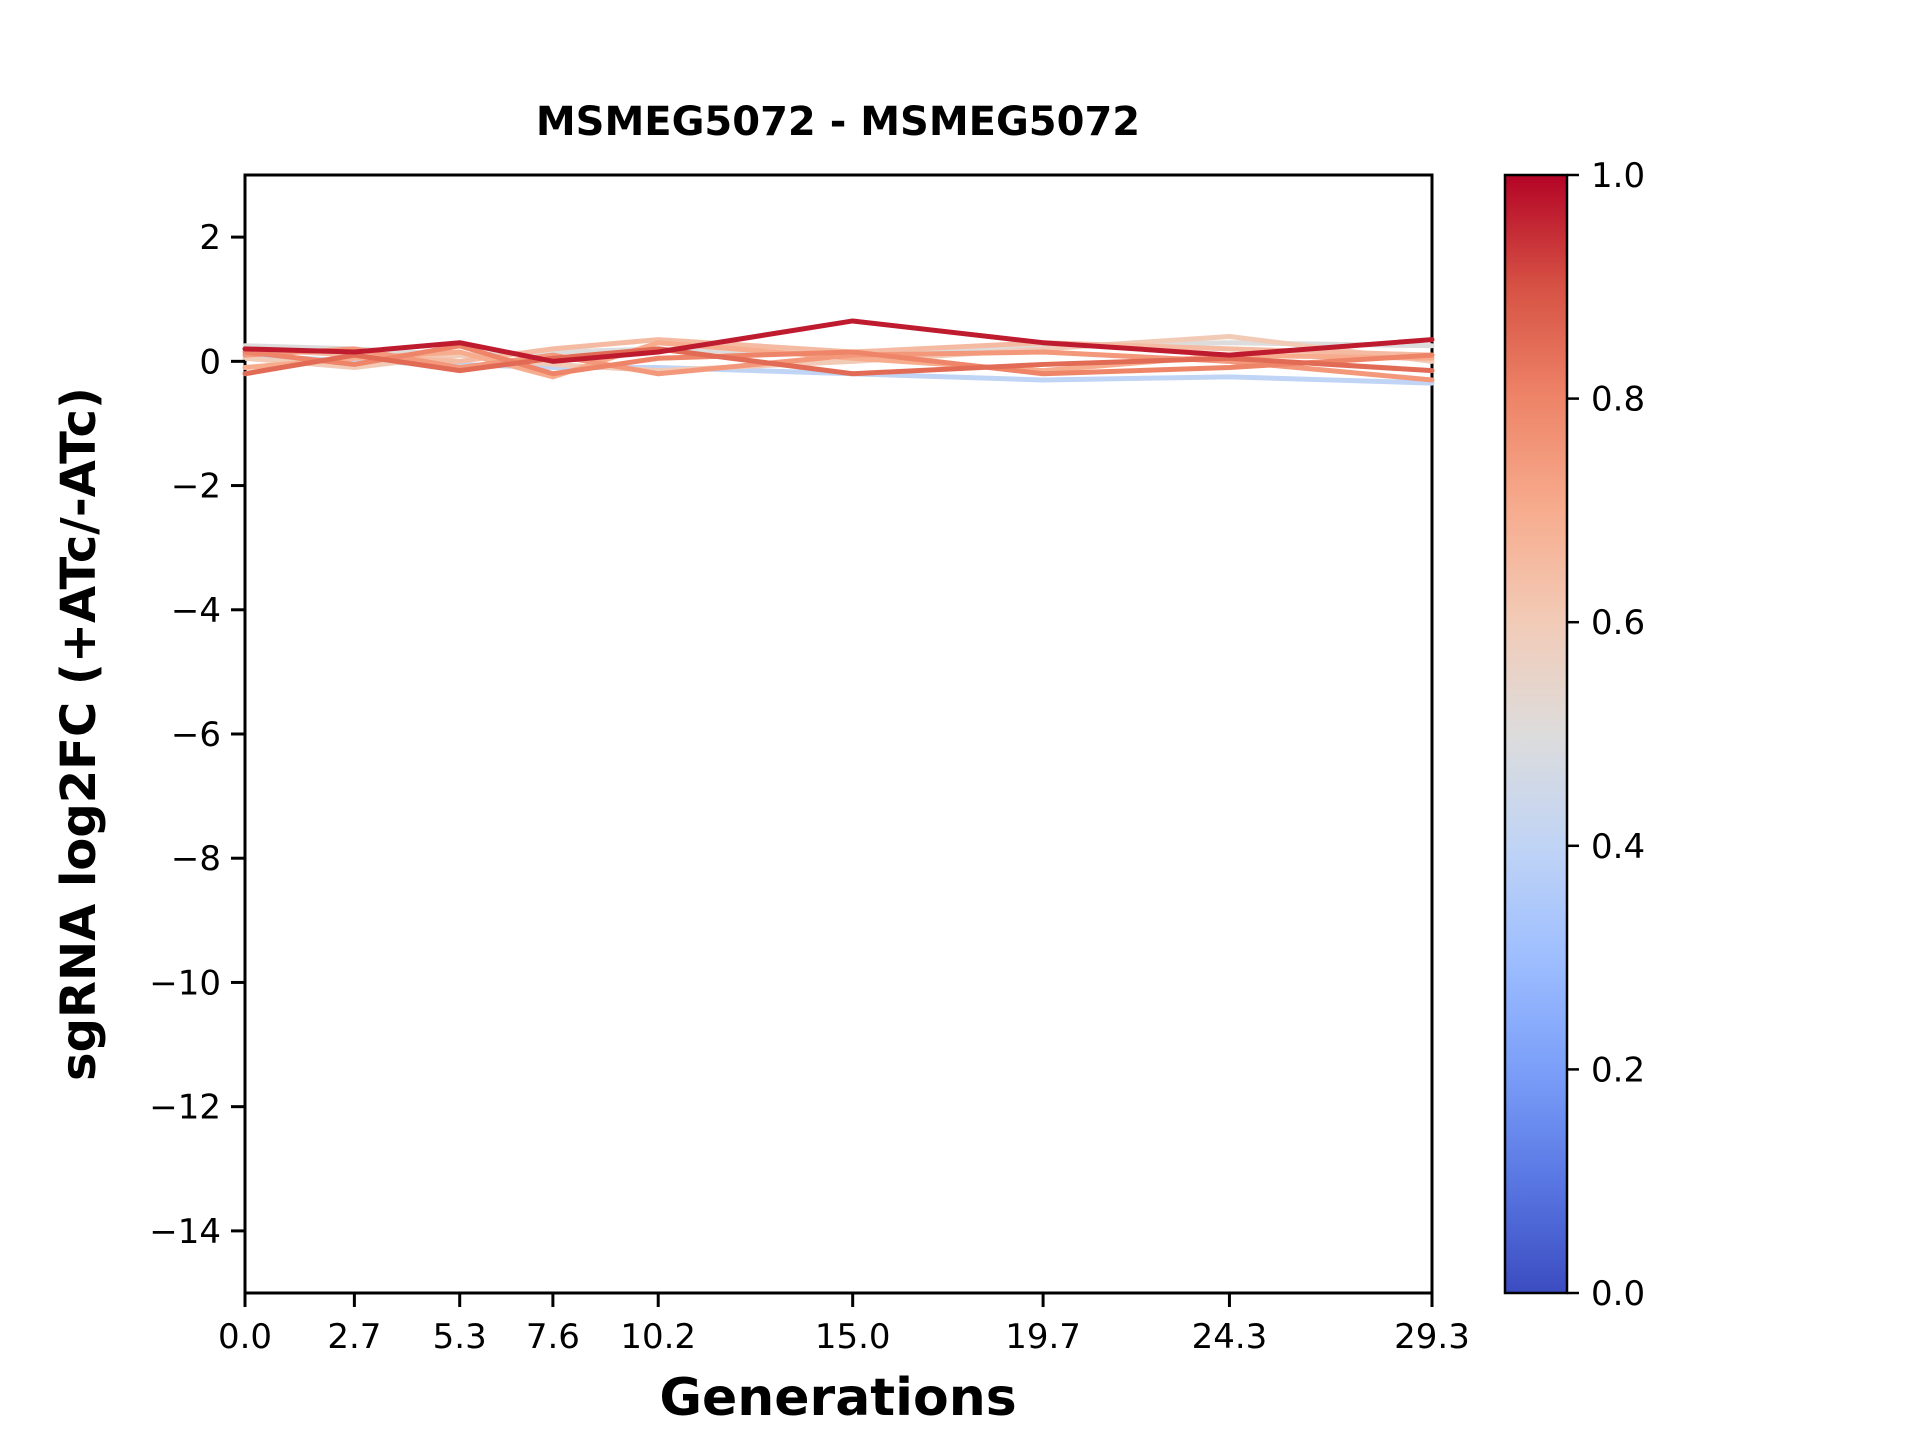 The height and width of the screenshot is (1440, 1920). I want to click on colorbar-gradient, so click(1536, 734).